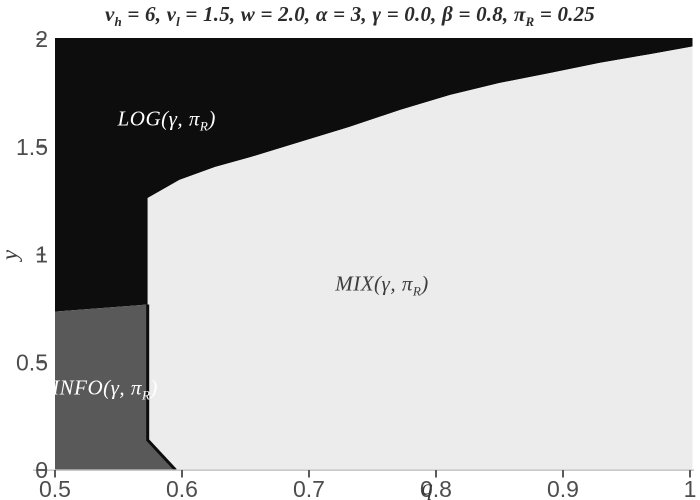 This screenshot has width=700, height=500. I want to click on region-label-mix: MIX(γ, πR), so click(382, 285).